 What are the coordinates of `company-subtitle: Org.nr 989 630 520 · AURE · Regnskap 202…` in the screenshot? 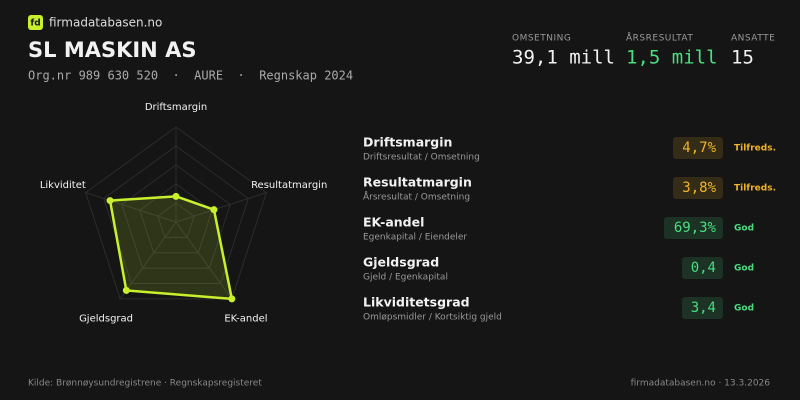 It's located at (190, 76).